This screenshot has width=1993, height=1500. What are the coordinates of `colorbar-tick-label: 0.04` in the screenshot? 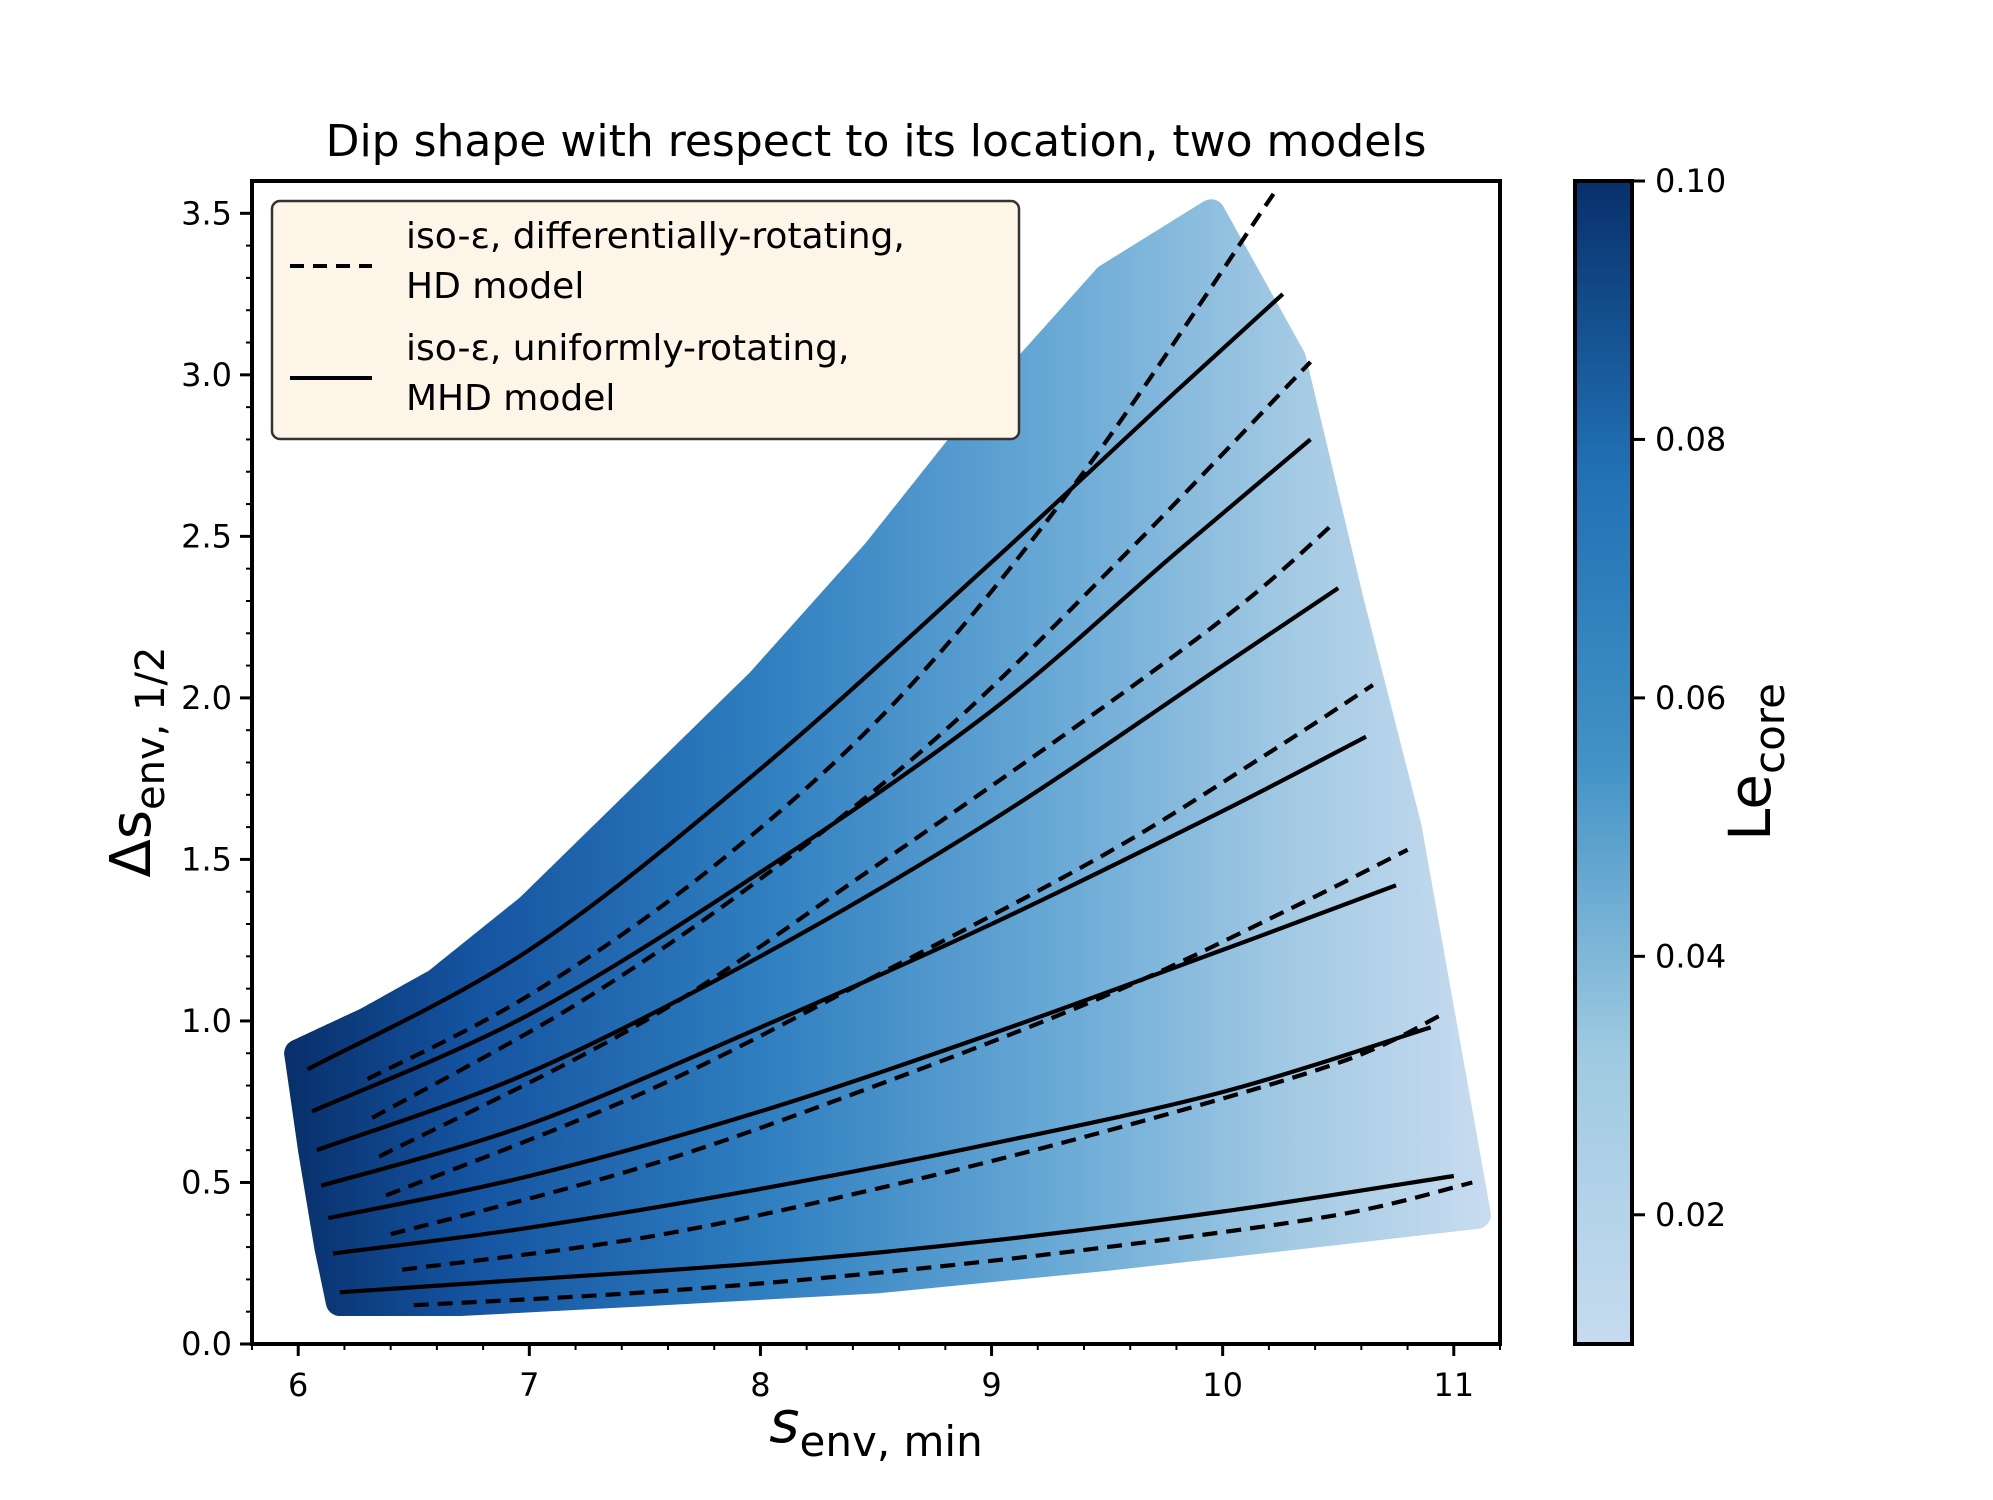 It's located at (1690, 956).